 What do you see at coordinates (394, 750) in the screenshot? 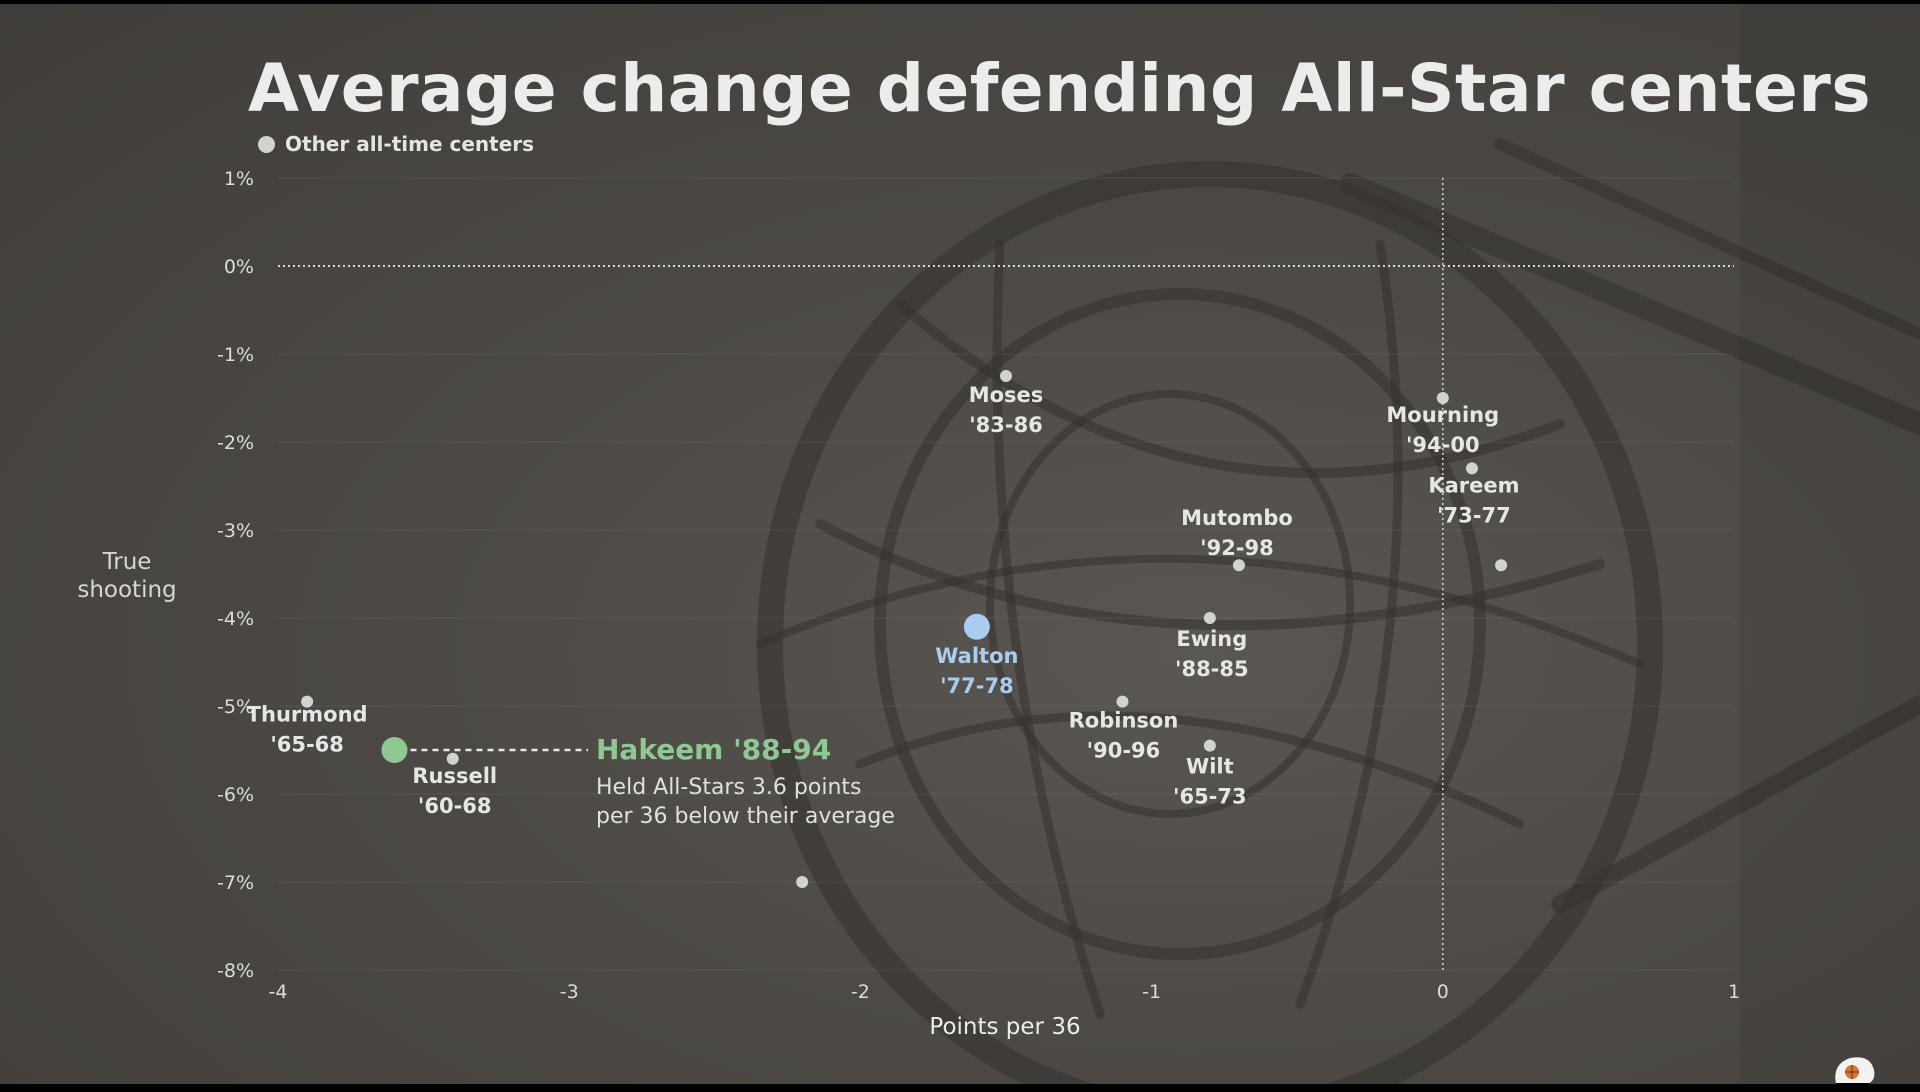
I see `data-point-hakeem` at bounding box center [394, 750].